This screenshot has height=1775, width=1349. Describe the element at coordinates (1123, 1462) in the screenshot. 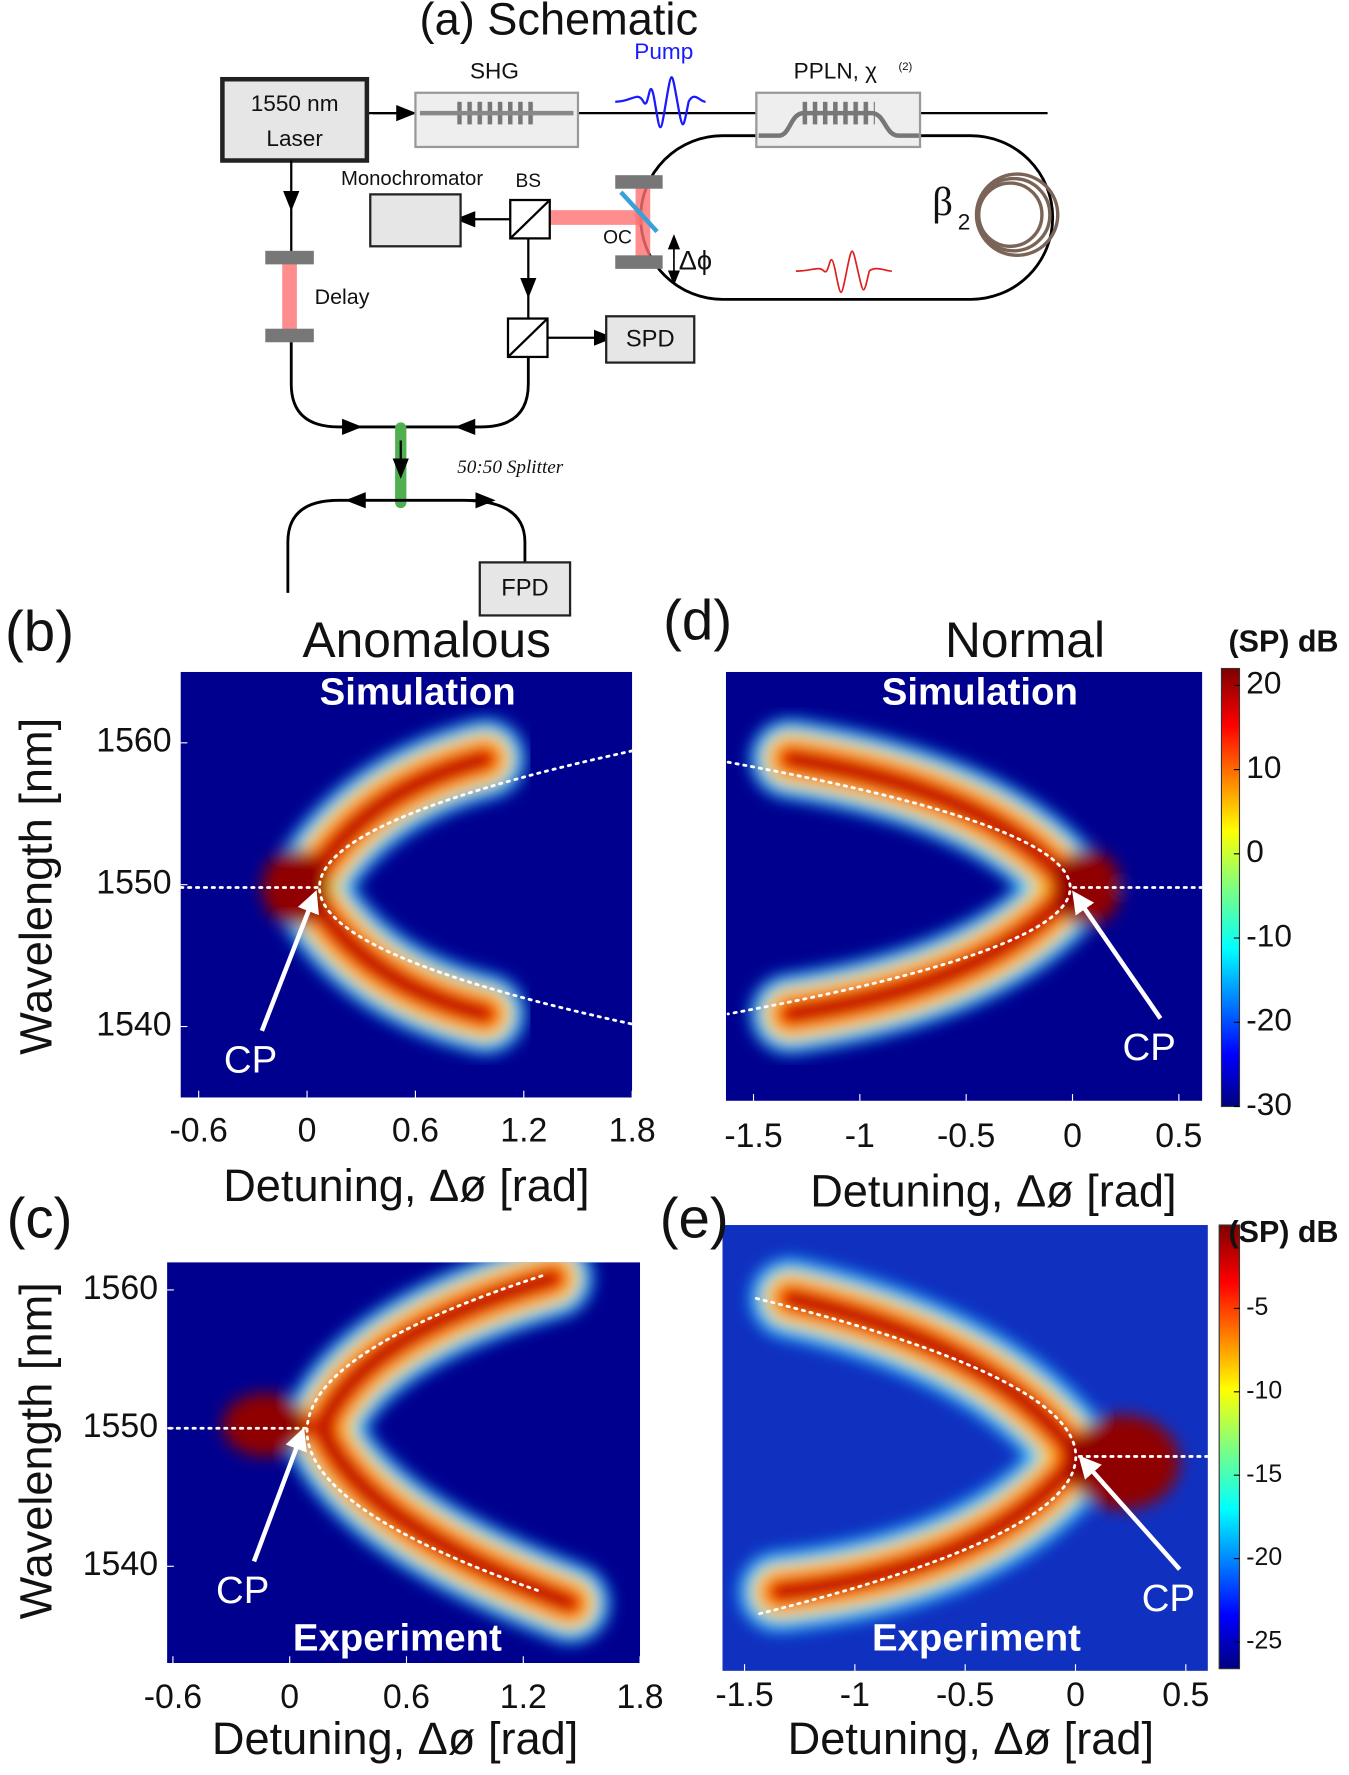

I see `heatmap-peak` at that location.